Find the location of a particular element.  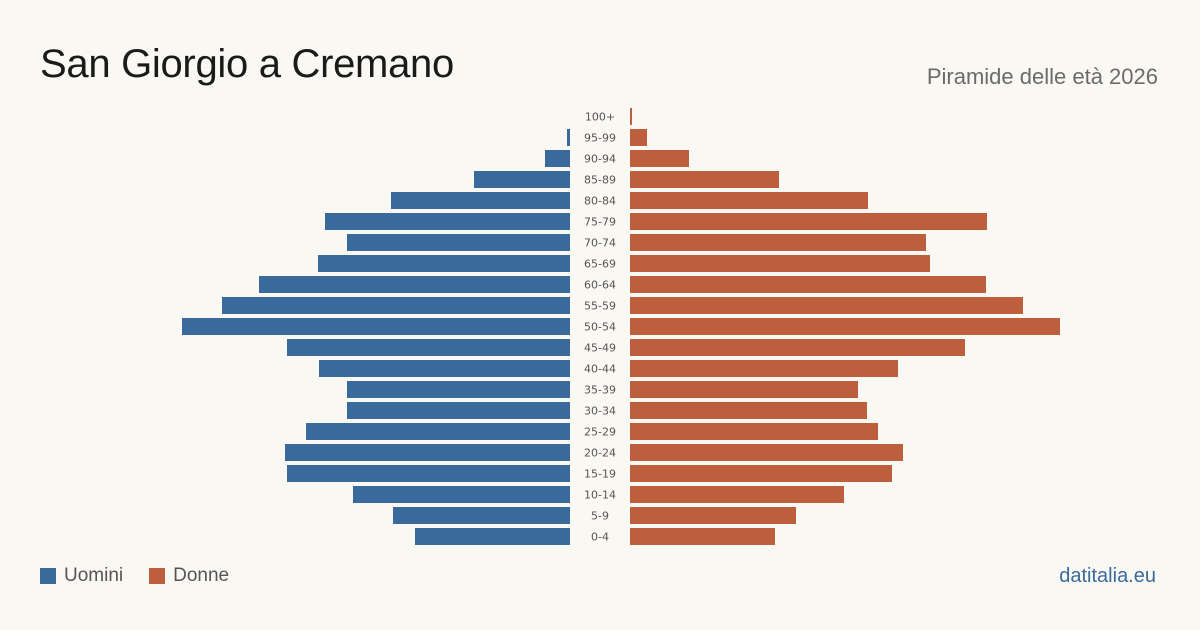

age-label-5-9: 5-9 is located at coordinates (600, 516).